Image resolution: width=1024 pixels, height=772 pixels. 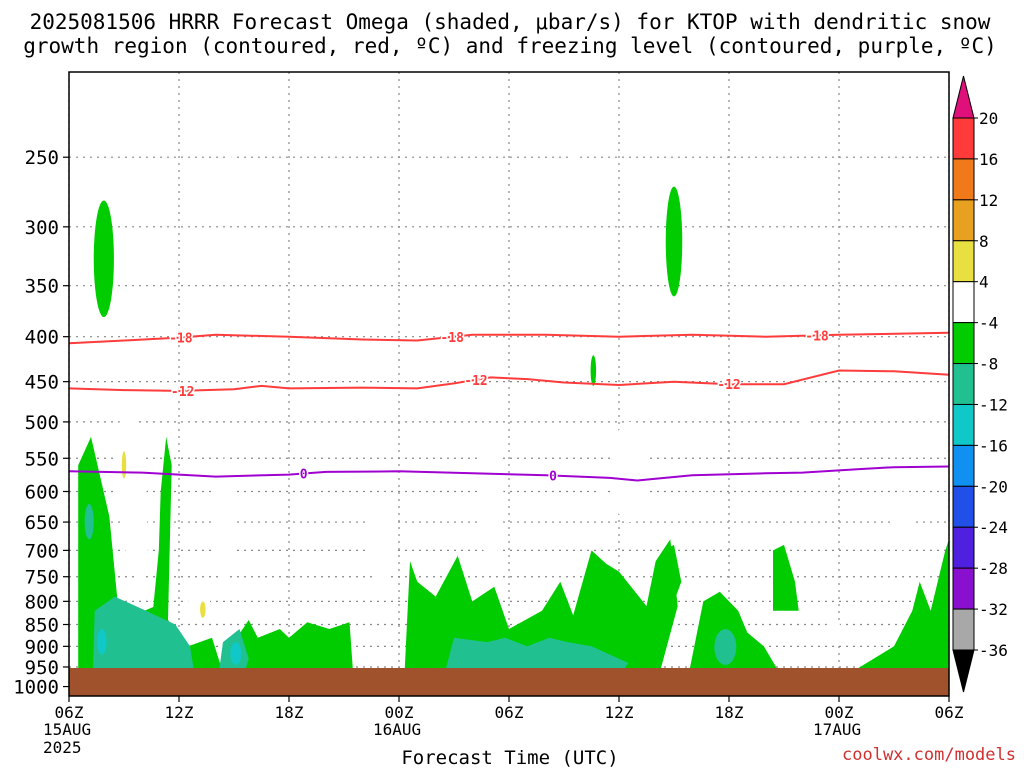 I want to click on y-tick-label: 250, so click(x=42, y=158).